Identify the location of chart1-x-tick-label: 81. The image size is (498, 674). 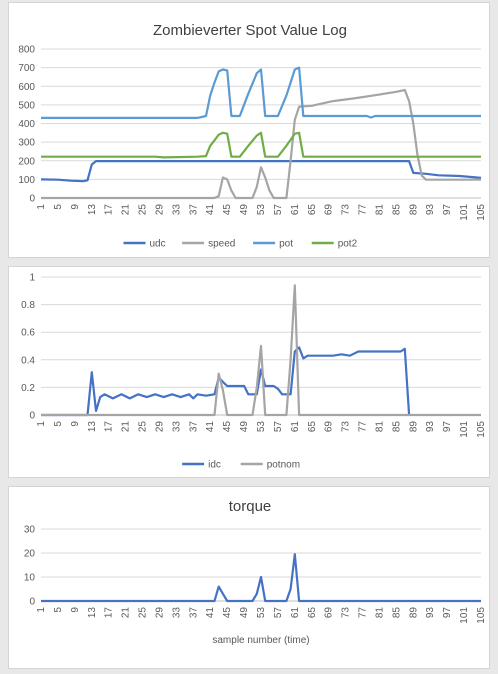
(379, 210).